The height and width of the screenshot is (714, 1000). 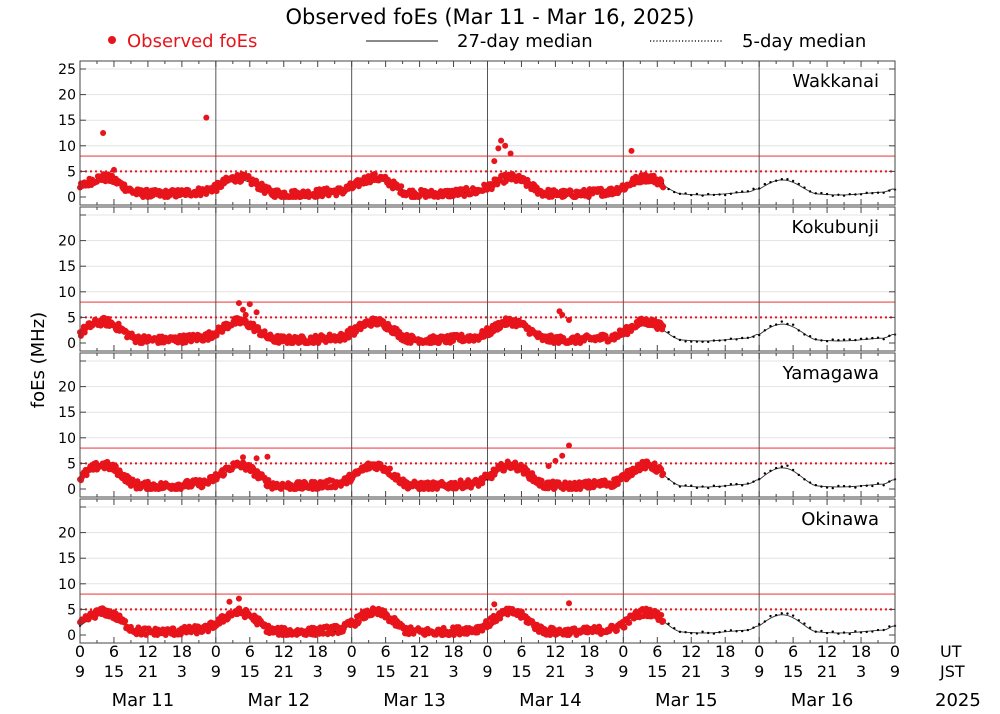 I want to click on y-tick-label: 20, so click(x=67, y=534).